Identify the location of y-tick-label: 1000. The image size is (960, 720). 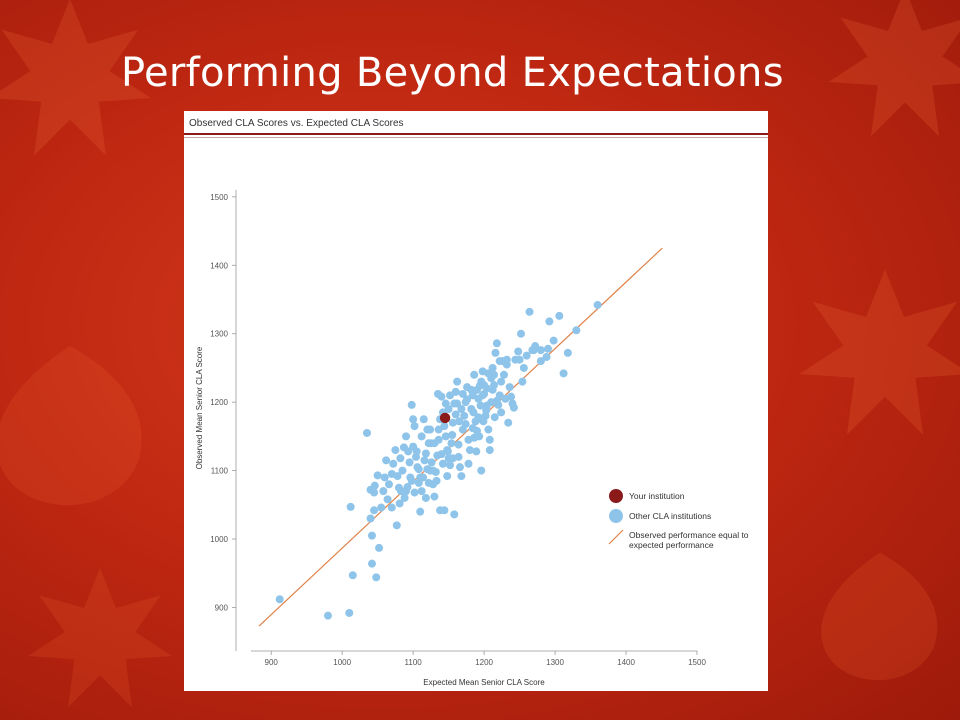
(219, 539).